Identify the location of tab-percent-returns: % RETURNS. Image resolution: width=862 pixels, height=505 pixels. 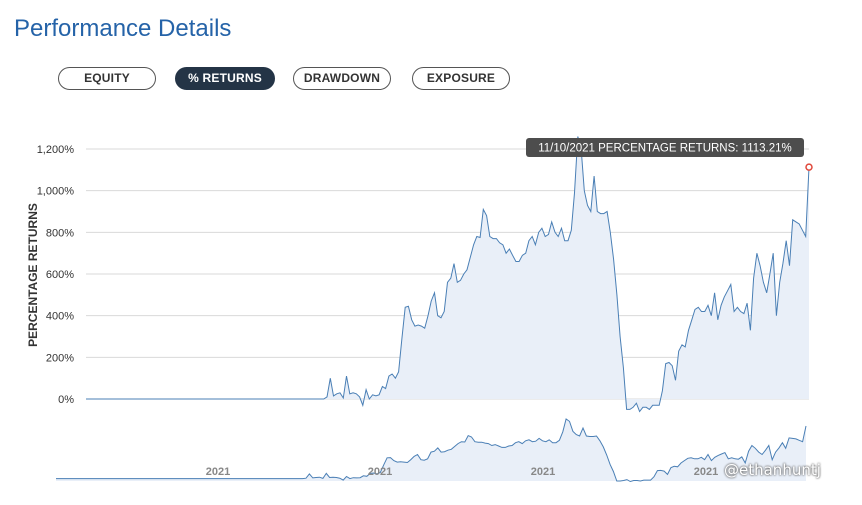
(225, 78).